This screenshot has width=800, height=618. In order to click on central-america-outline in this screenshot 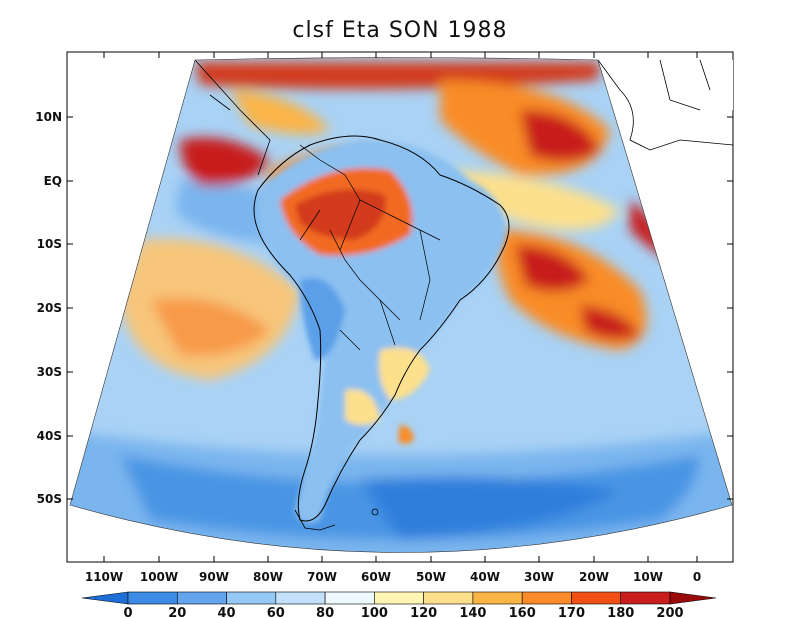, I will do `click(232, 117)`.